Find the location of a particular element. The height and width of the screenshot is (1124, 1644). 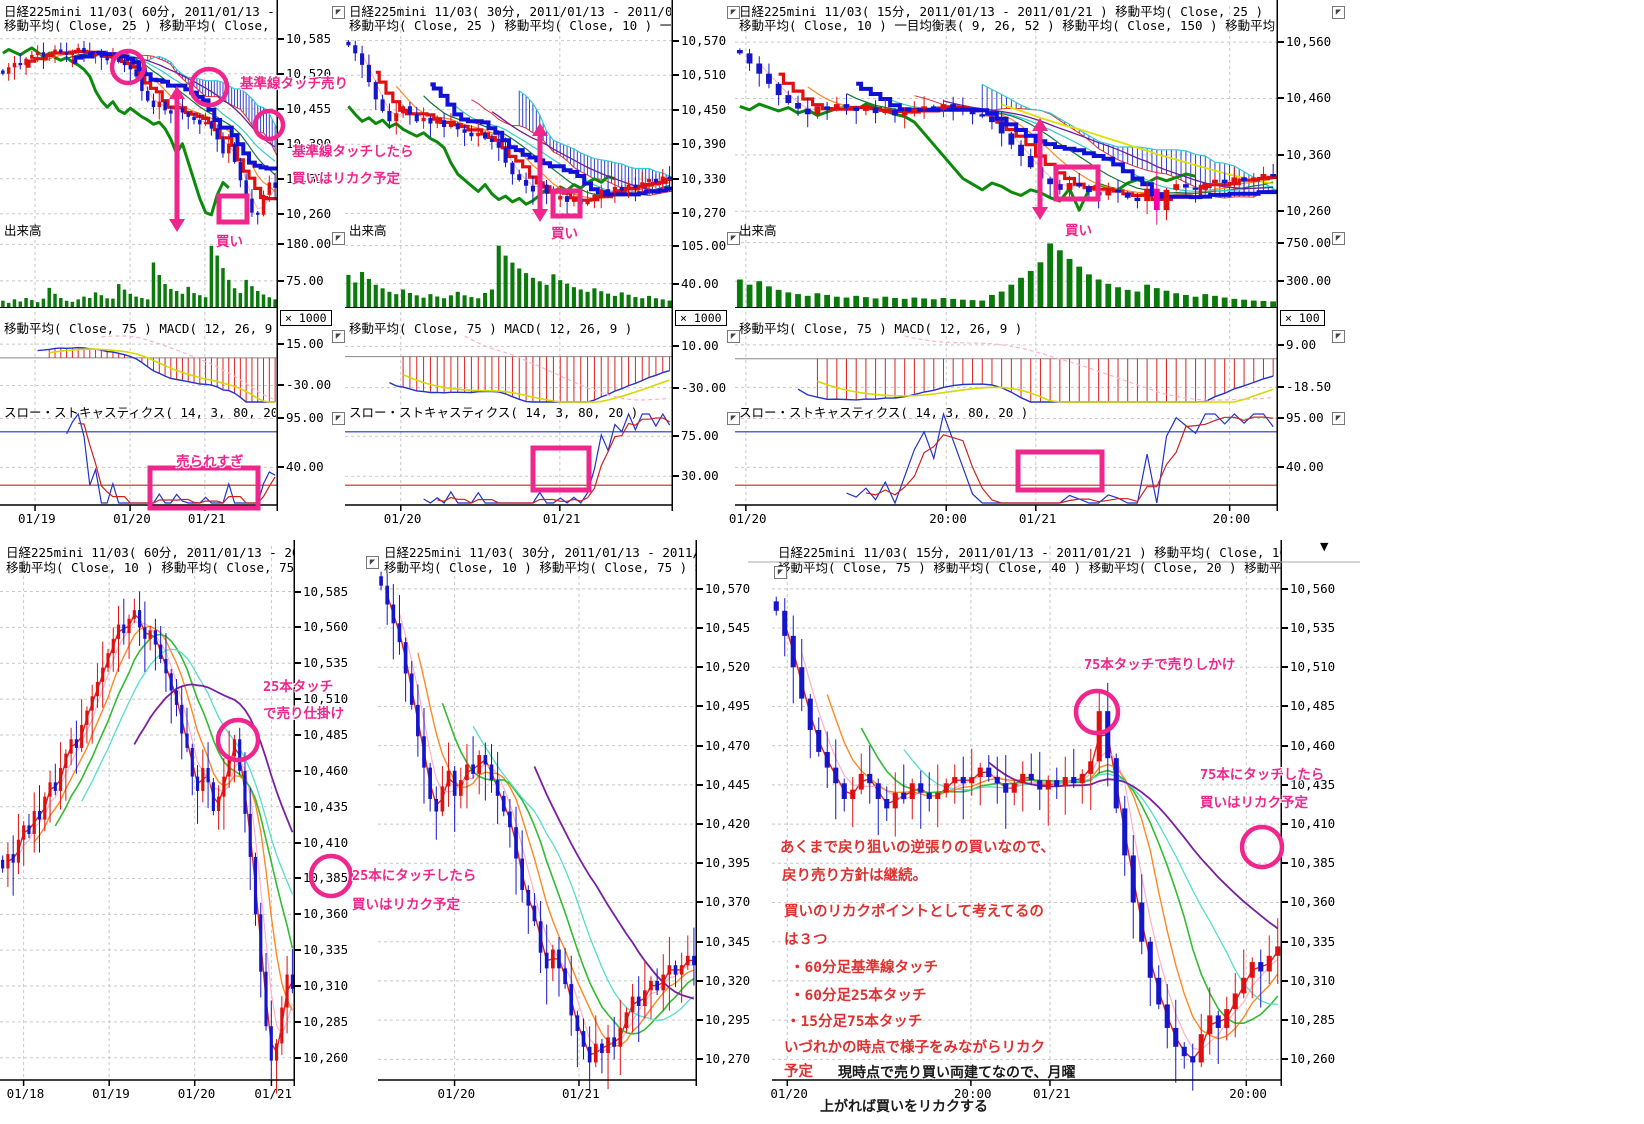

axis-tick-label: 10,325 is located at coordinates (309, 178).